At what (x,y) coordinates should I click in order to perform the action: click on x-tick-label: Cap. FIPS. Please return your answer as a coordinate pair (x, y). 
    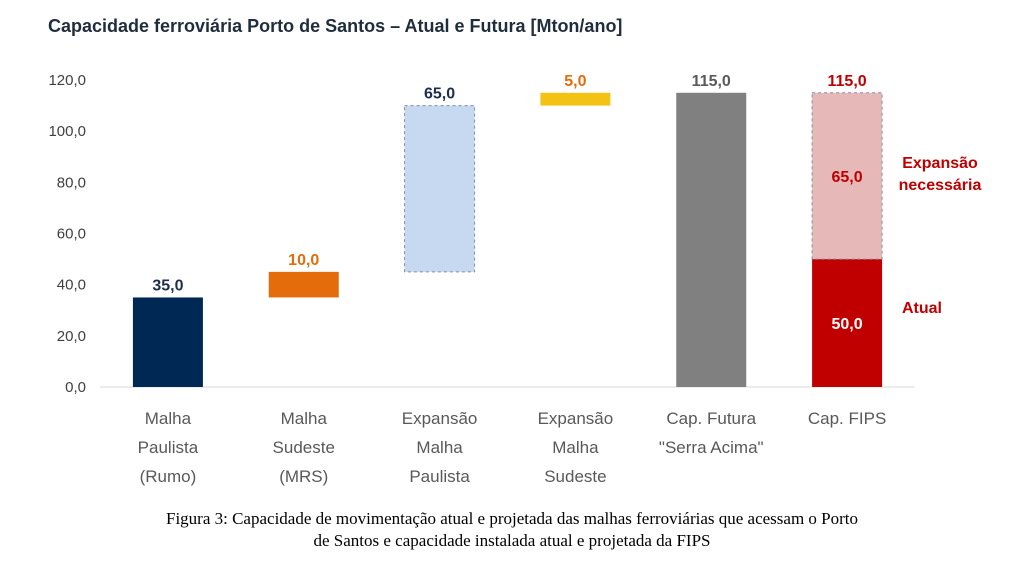
    Looking at the image, I should click on (847, 418).